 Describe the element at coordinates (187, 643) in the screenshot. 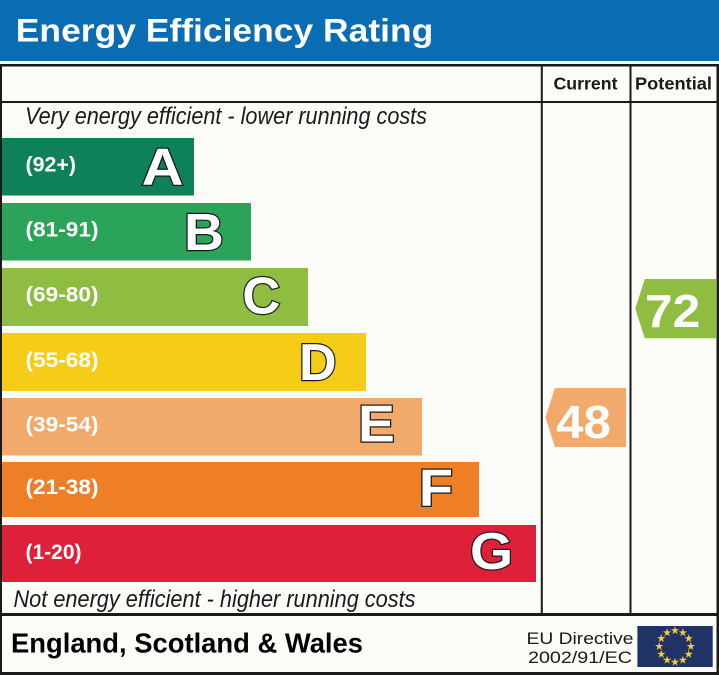

I see `svg-text: England, Scotland & Wales` at that location.